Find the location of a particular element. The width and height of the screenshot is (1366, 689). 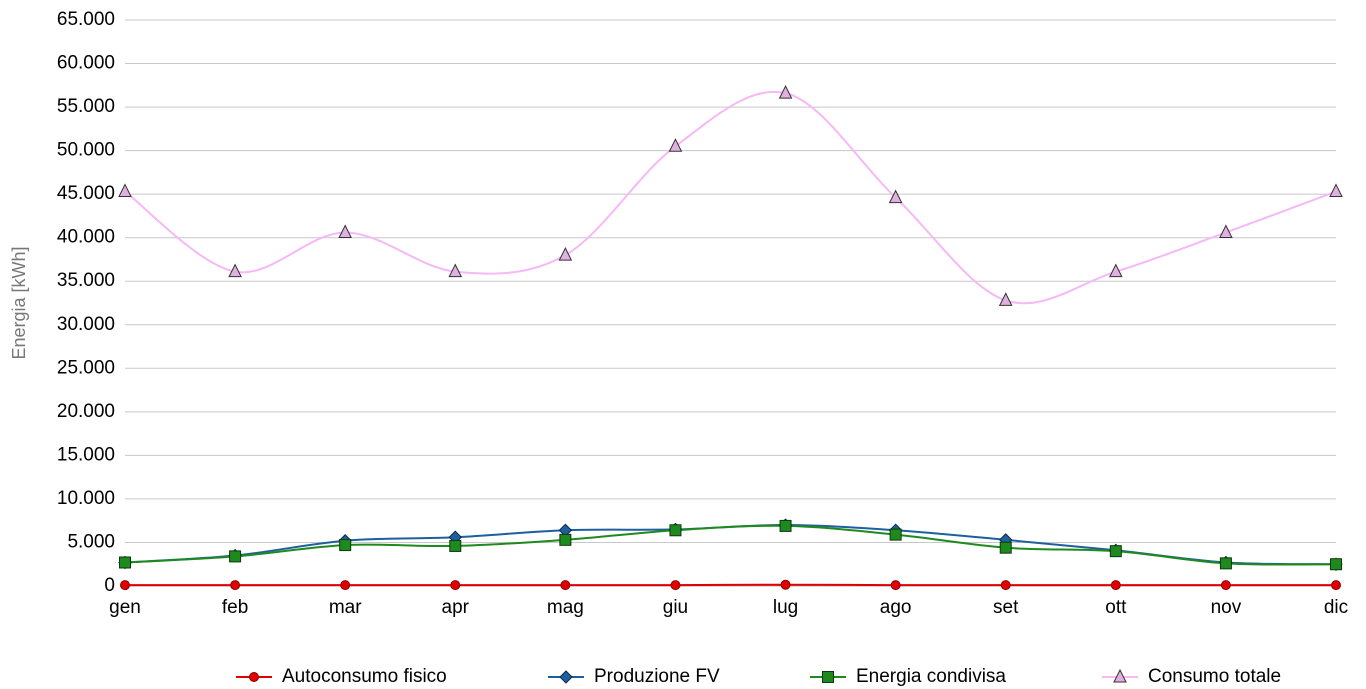

y-tick-label: 15.000 is located at coordinates (86, 454).